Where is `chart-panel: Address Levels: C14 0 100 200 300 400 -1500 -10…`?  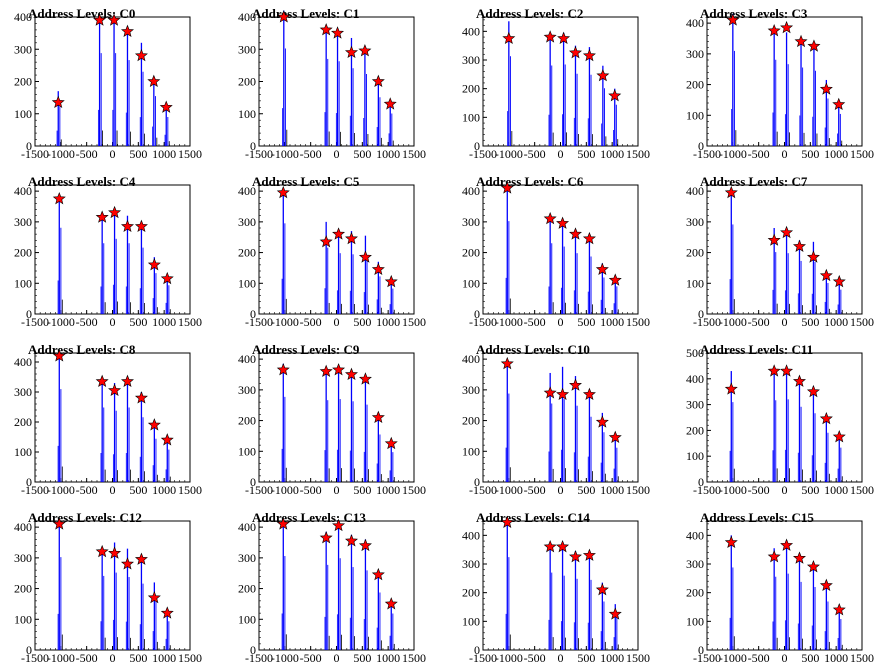 chart-panel: Address Levels: C14 0 100 200 300 400 -1500 -10… is located at coordinates (560, 588).